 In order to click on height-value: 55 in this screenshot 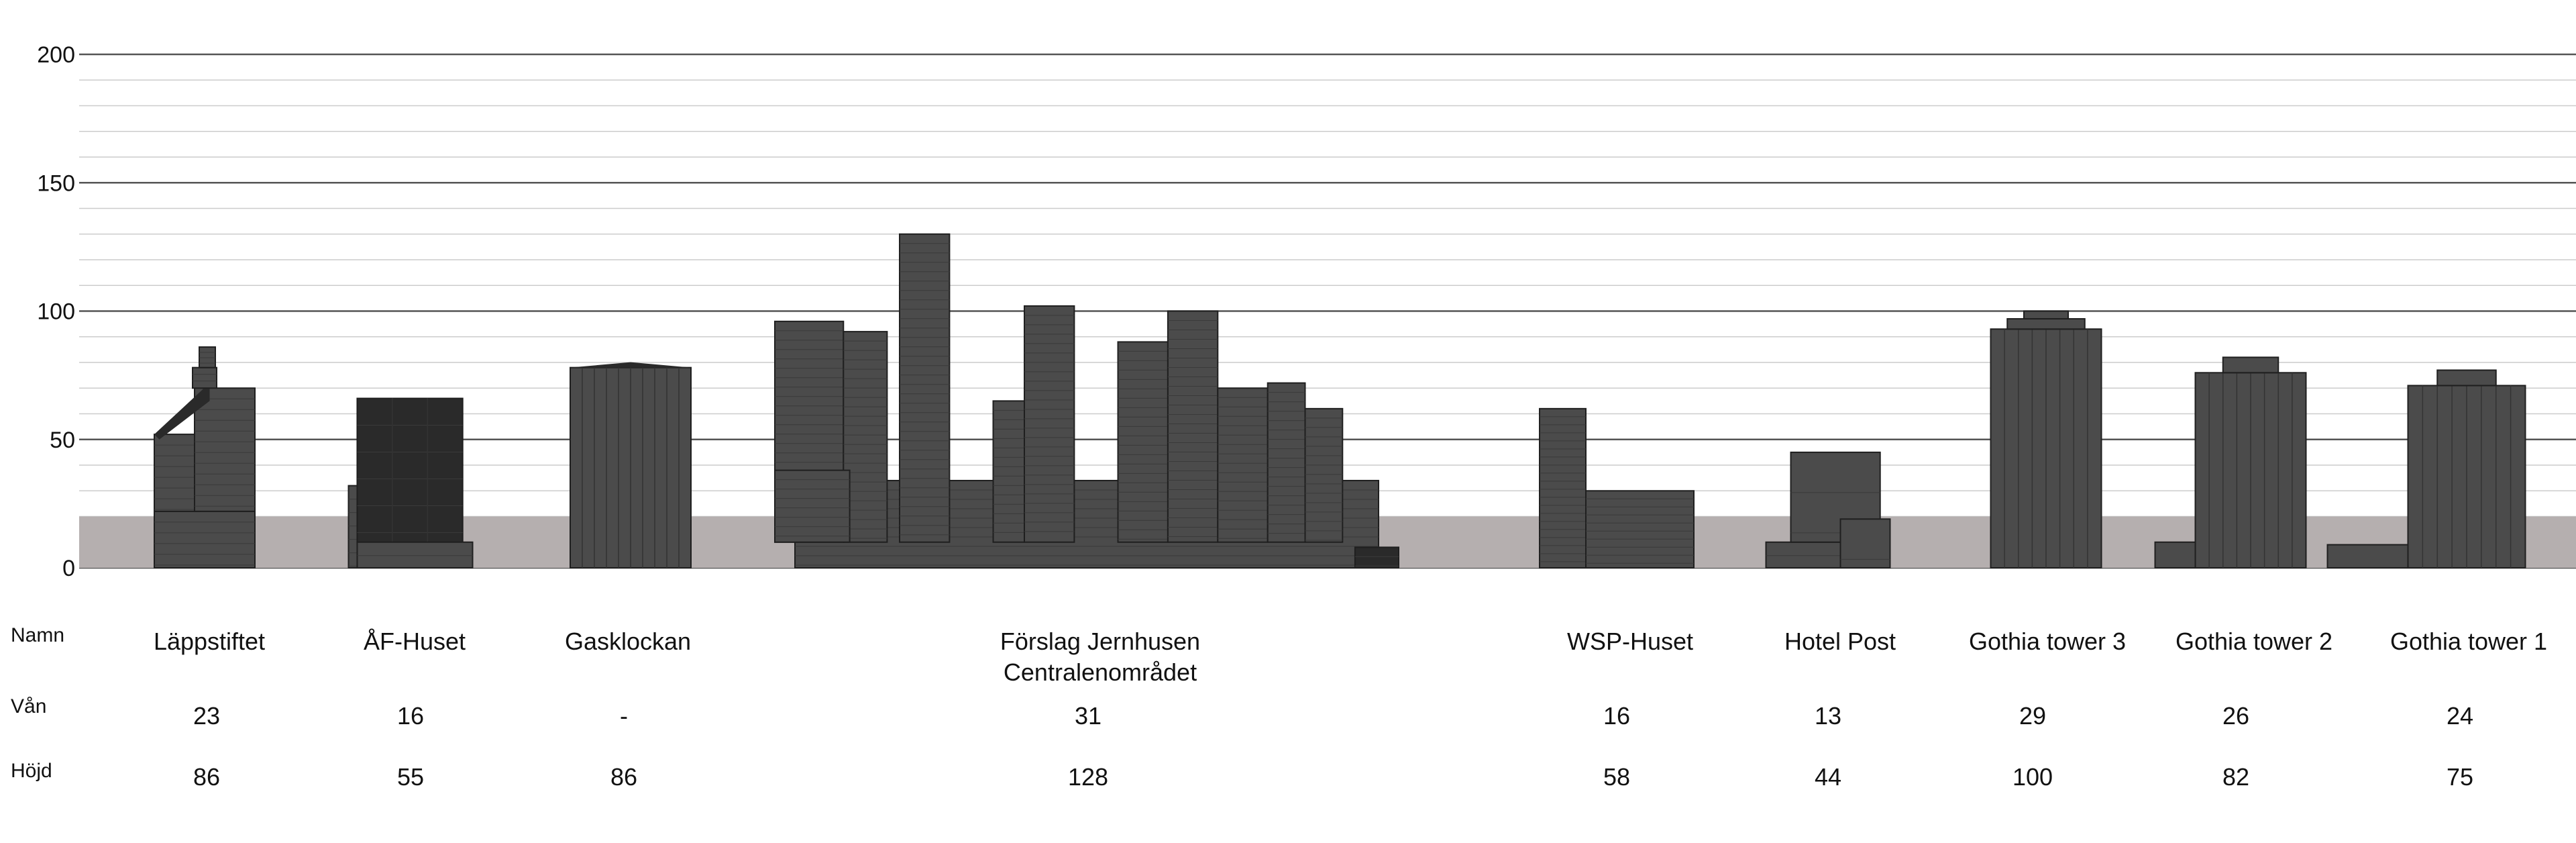, I will do `click(410, 777)`.